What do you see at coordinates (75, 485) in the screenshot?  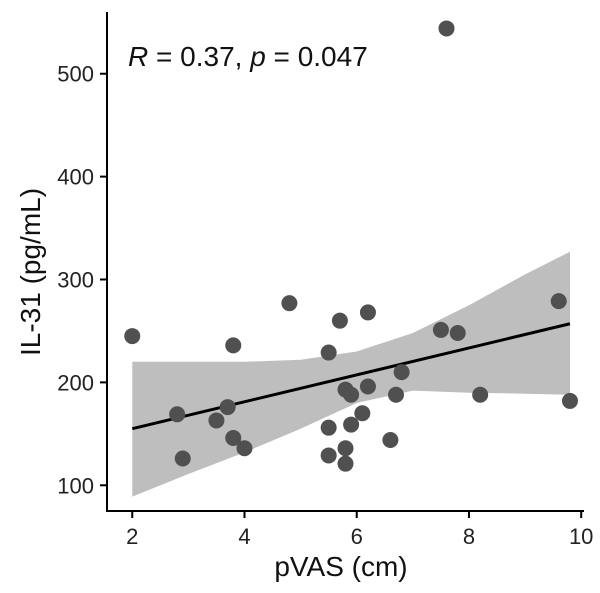 I see `y-tick-label: 100` at bounding box center [75, 485].